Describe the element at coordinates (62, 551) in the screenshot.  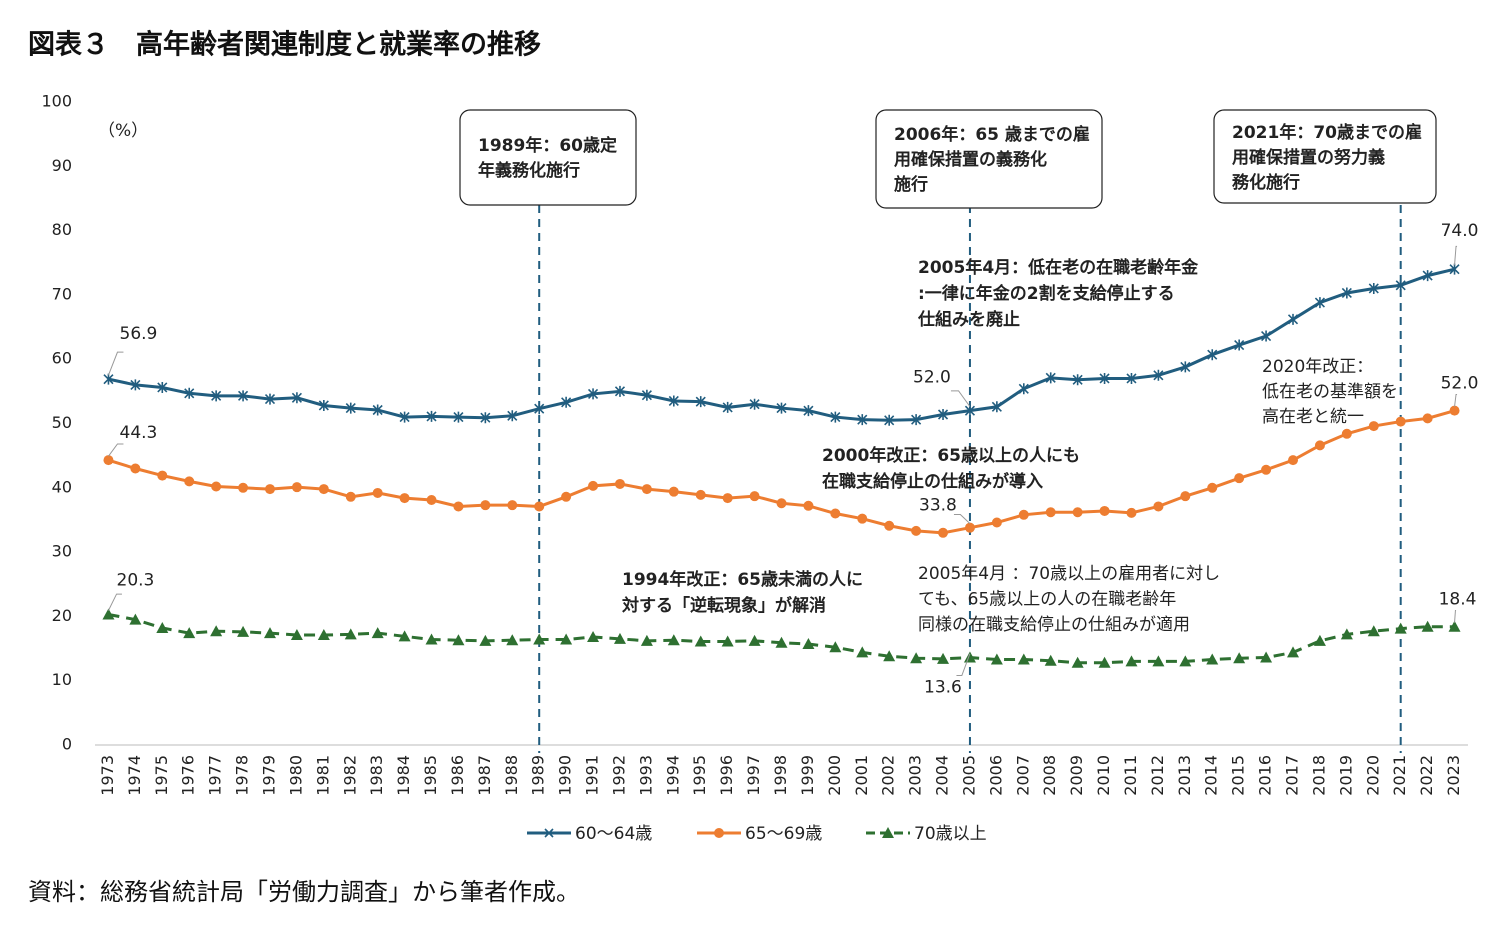
I see `y-tick-label: 30` at that location.